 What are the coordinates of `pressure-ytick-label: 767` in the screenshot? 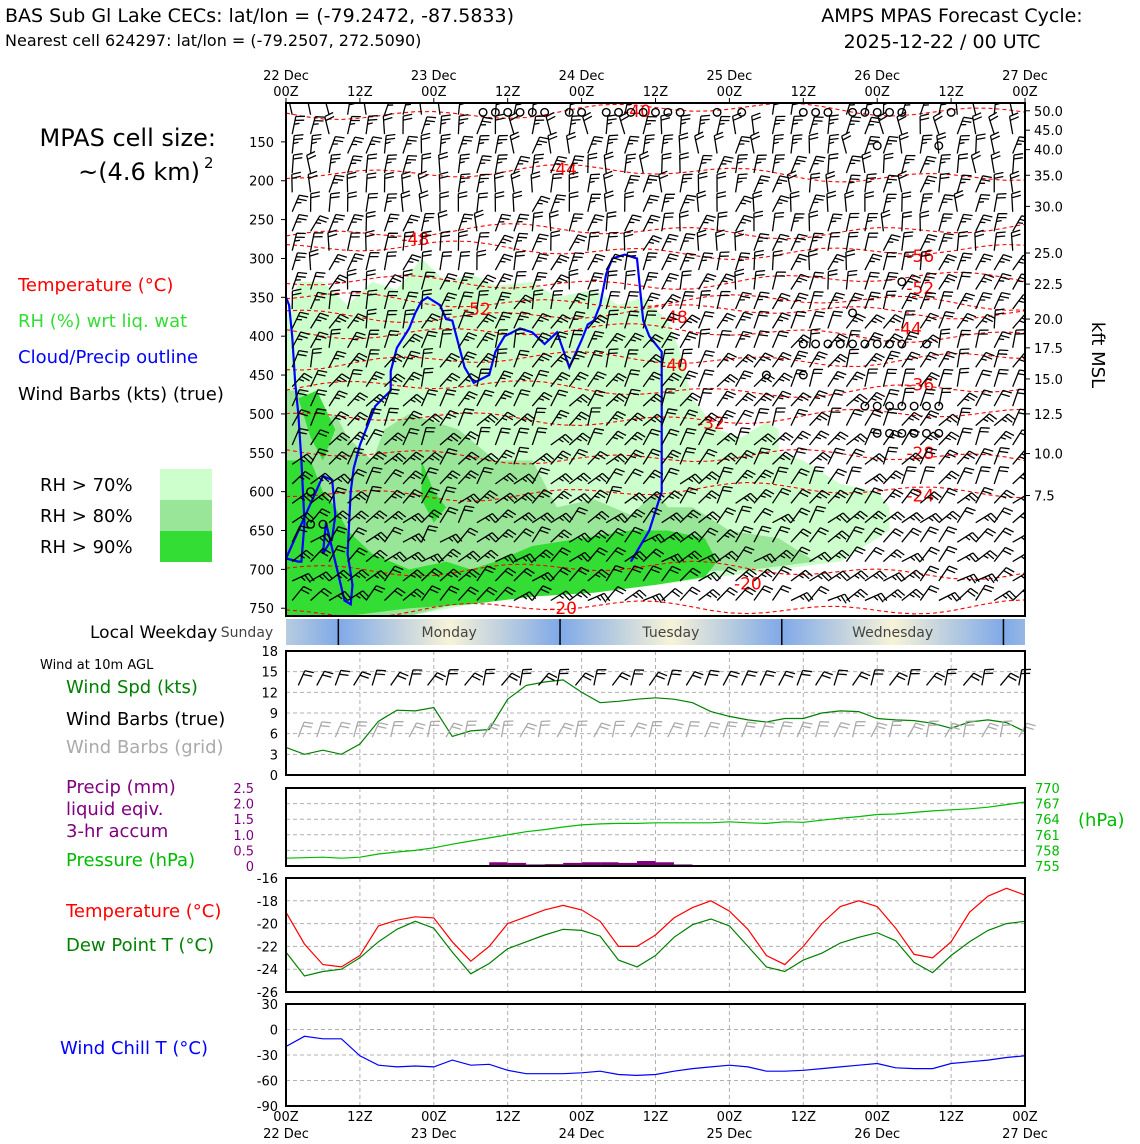 It's located at (1047, 805).